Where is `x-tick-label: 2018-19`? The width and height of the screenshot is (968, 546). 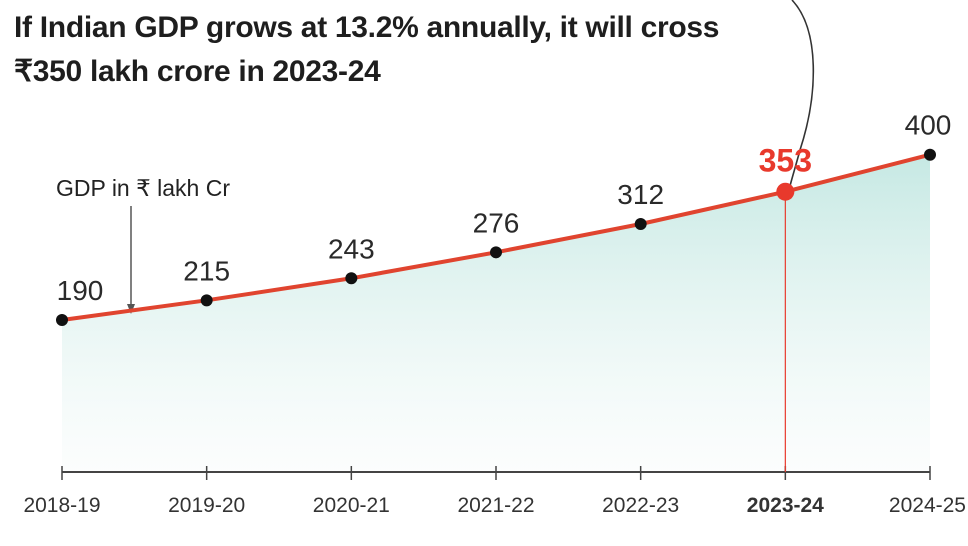
x-tick-label: 2018-19 is located at coordinates (61, 505).